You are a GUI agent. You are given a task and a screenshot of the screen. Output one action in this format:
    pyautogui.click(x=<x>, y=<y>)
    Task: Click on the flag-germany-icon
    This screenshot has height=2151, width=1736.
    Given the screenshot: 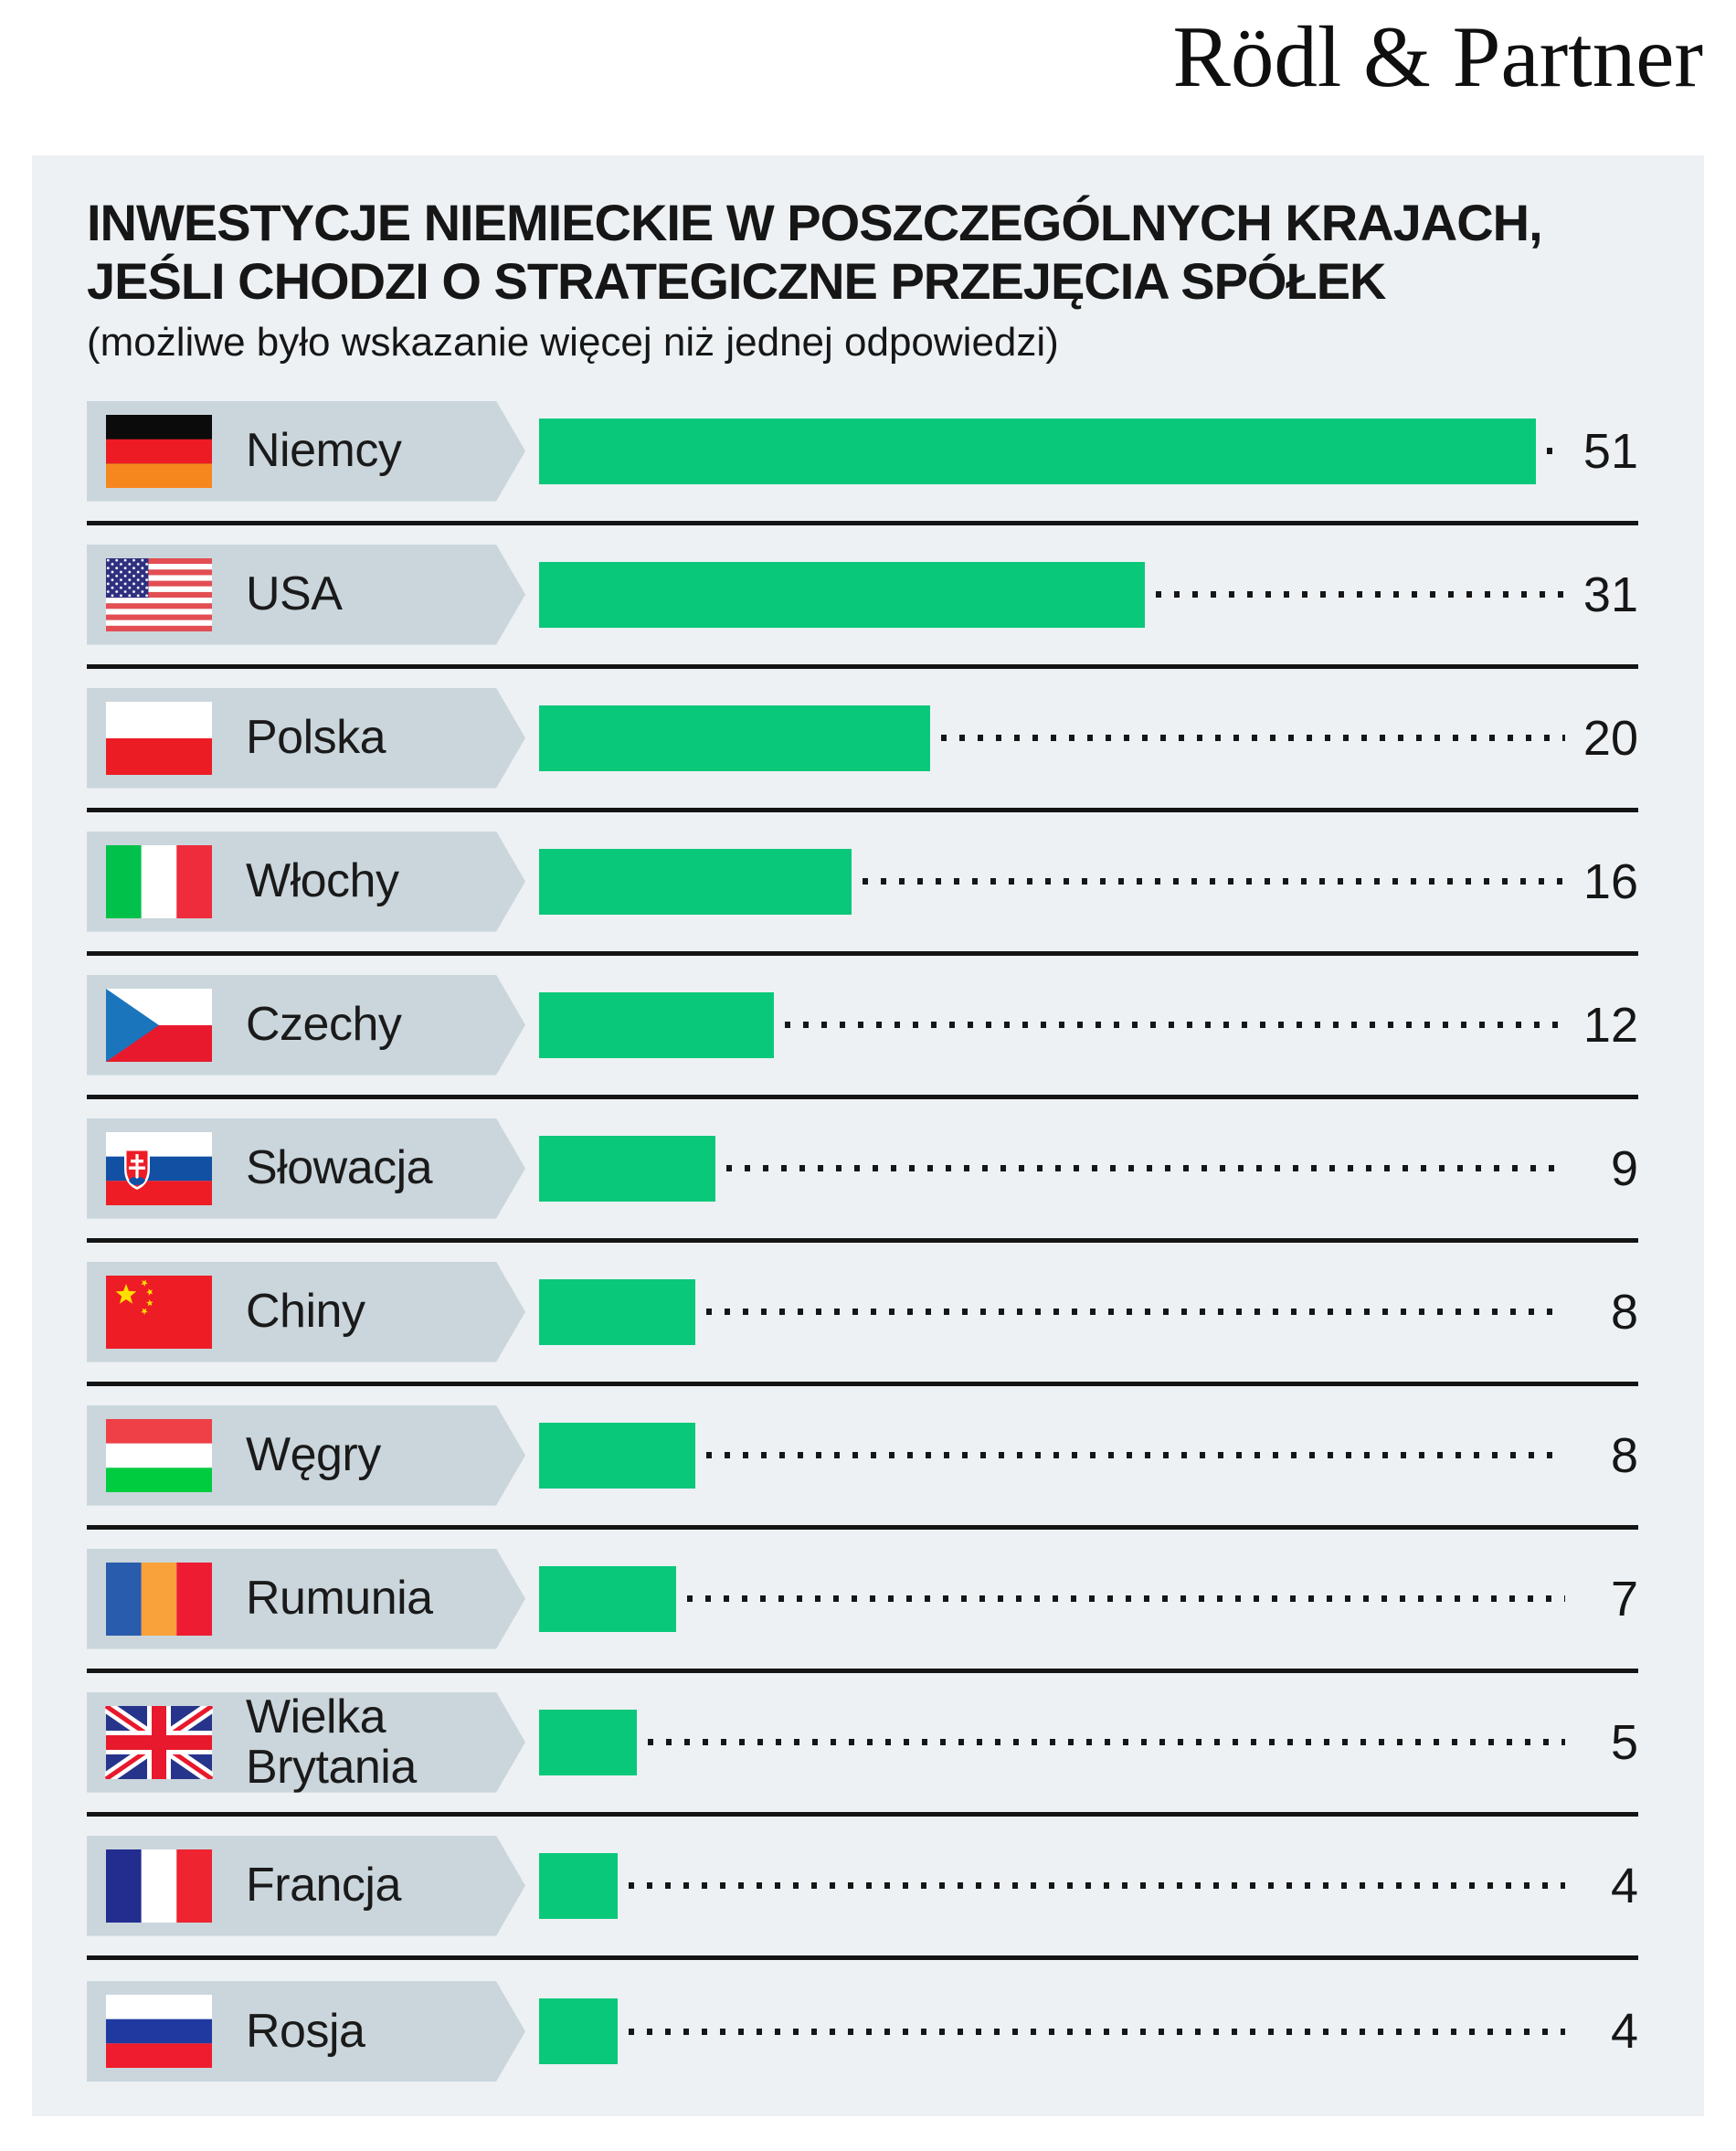 What is the action you would take?
    pyautogui.click(x=159, y=451)
    